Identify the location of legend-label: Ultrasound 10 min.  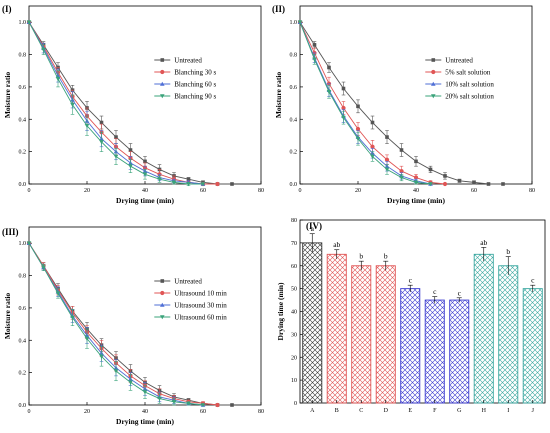
(200, 293).